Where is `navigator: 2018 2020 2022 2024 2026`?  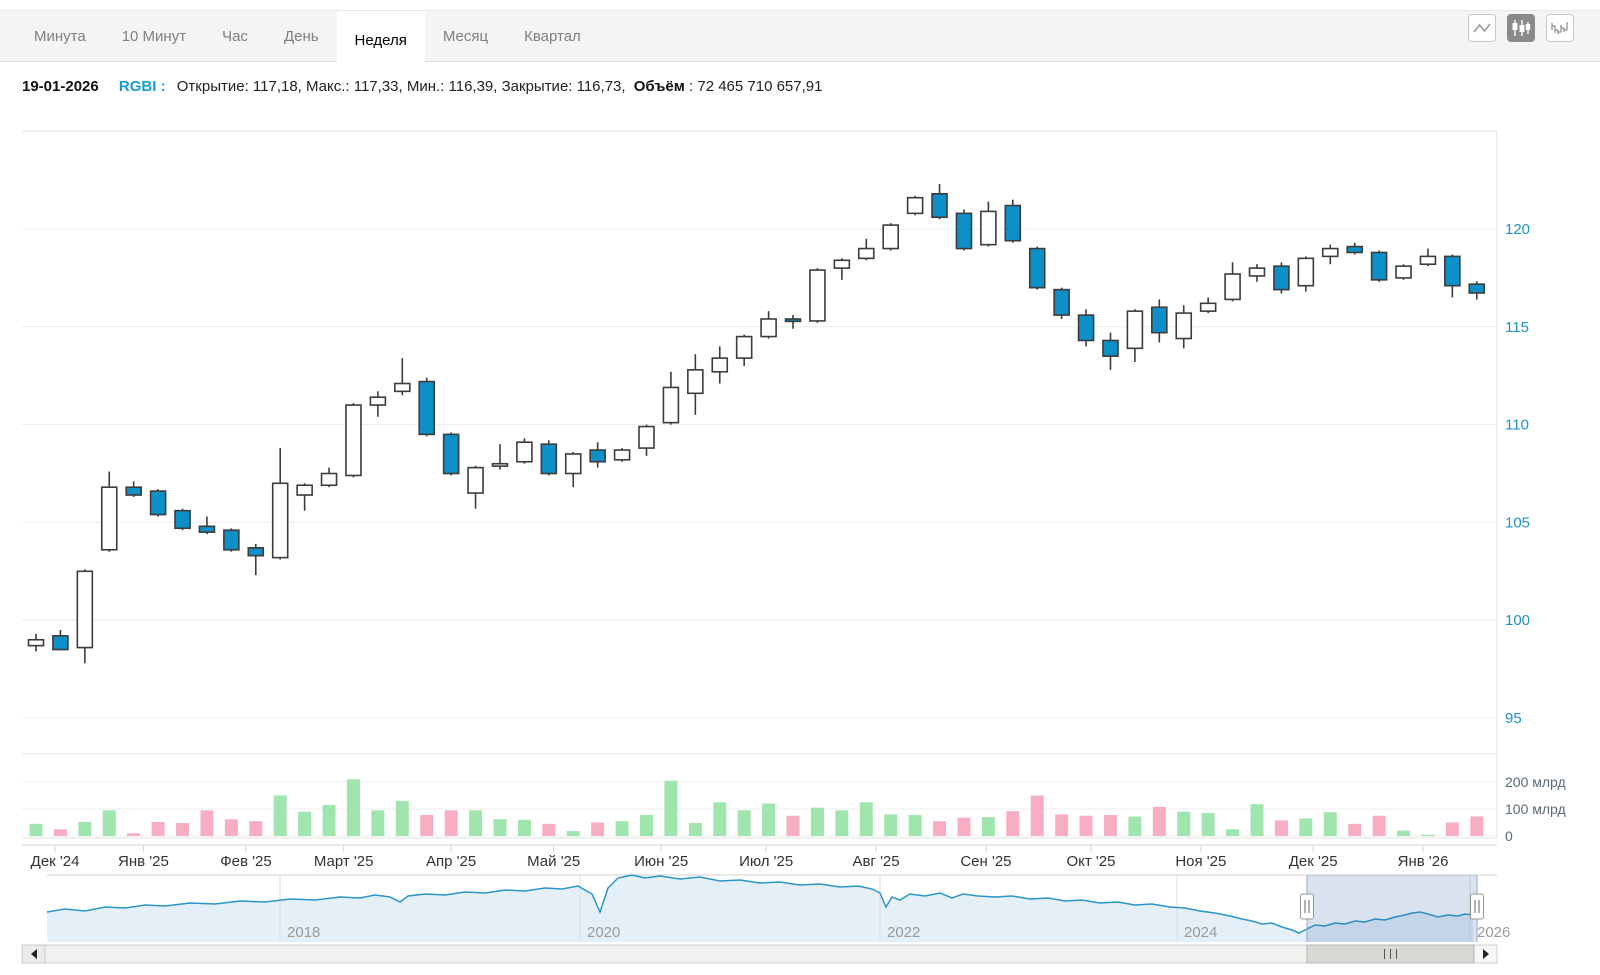 navigator: 2018 2020 2022 2024 2026 is located at coordinates (778, 908).